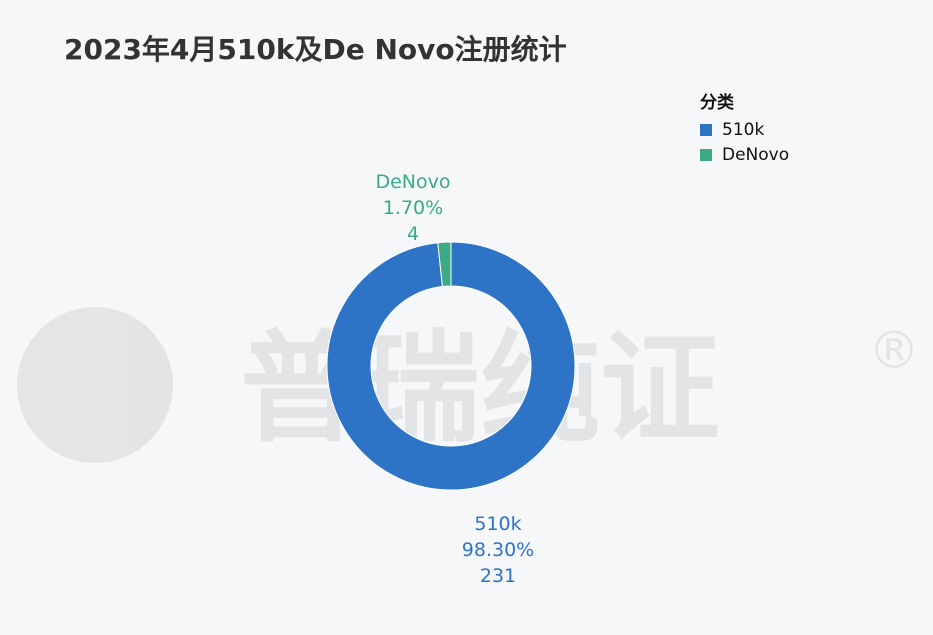 This screenshot has height=635, width=933. I want to click on chart-title: 2023年4月510k及De Novo注册统计, so click(315, 49).